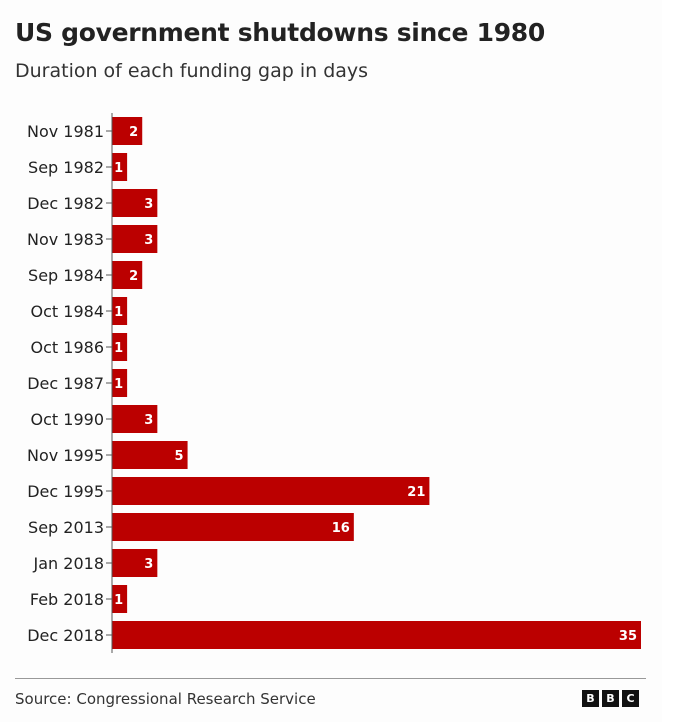  I want to click on logo-letter: C, so click(630, 698).